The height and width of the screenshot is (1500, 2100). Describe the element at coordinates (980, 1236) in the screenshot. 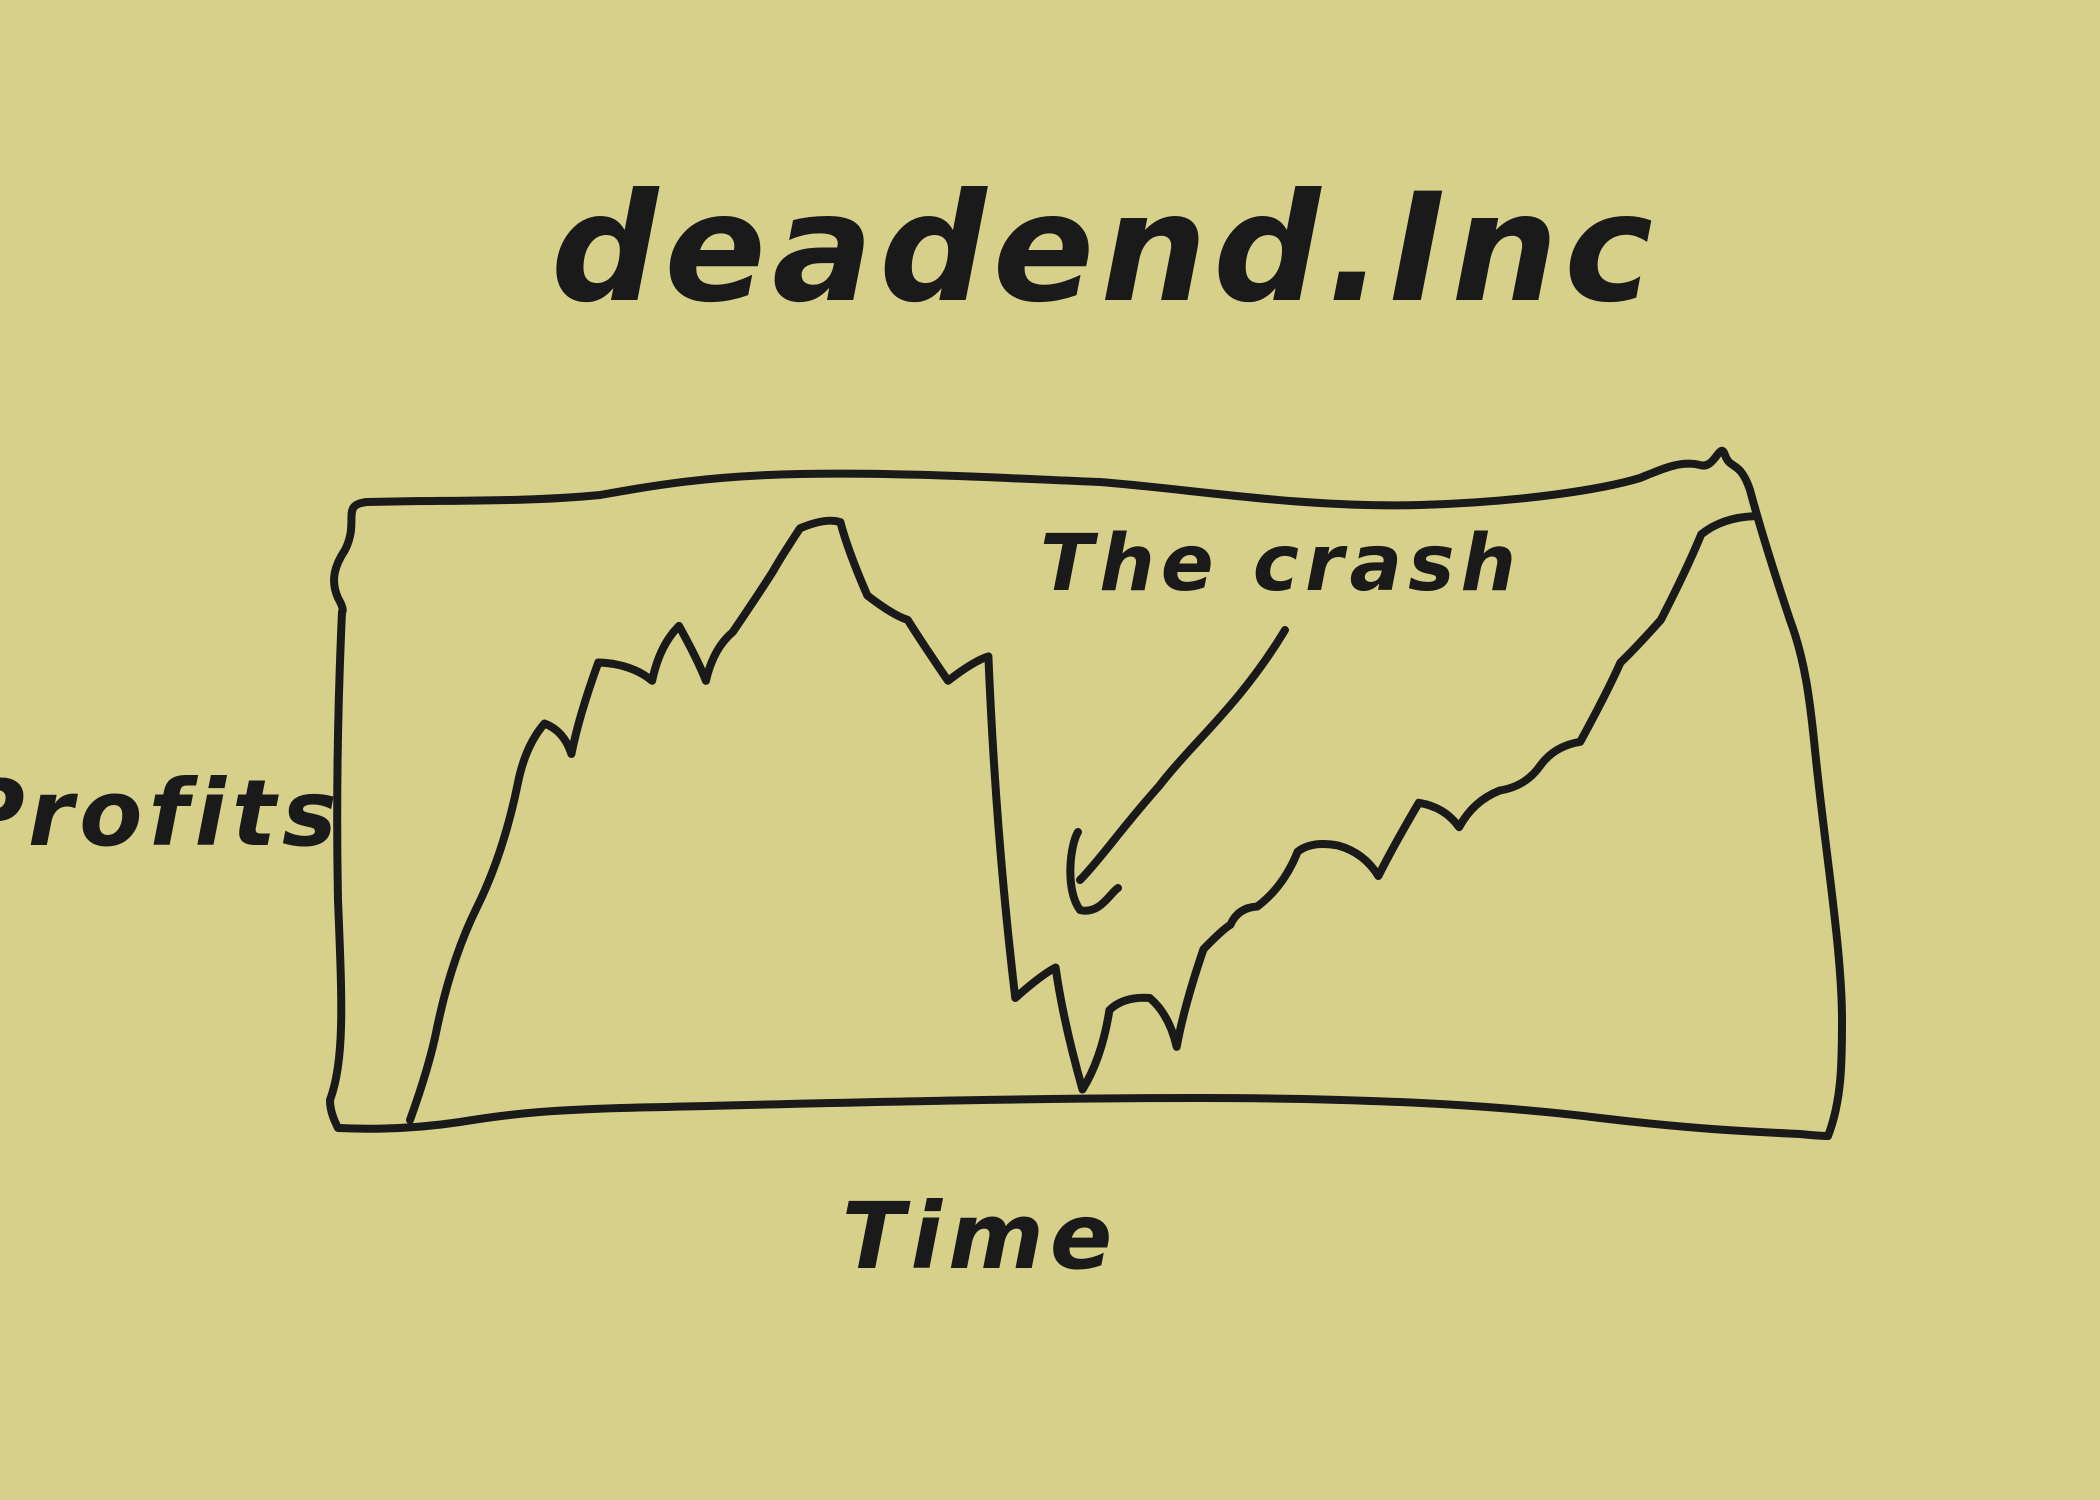

I see `x-axis-label: Time` at that location.